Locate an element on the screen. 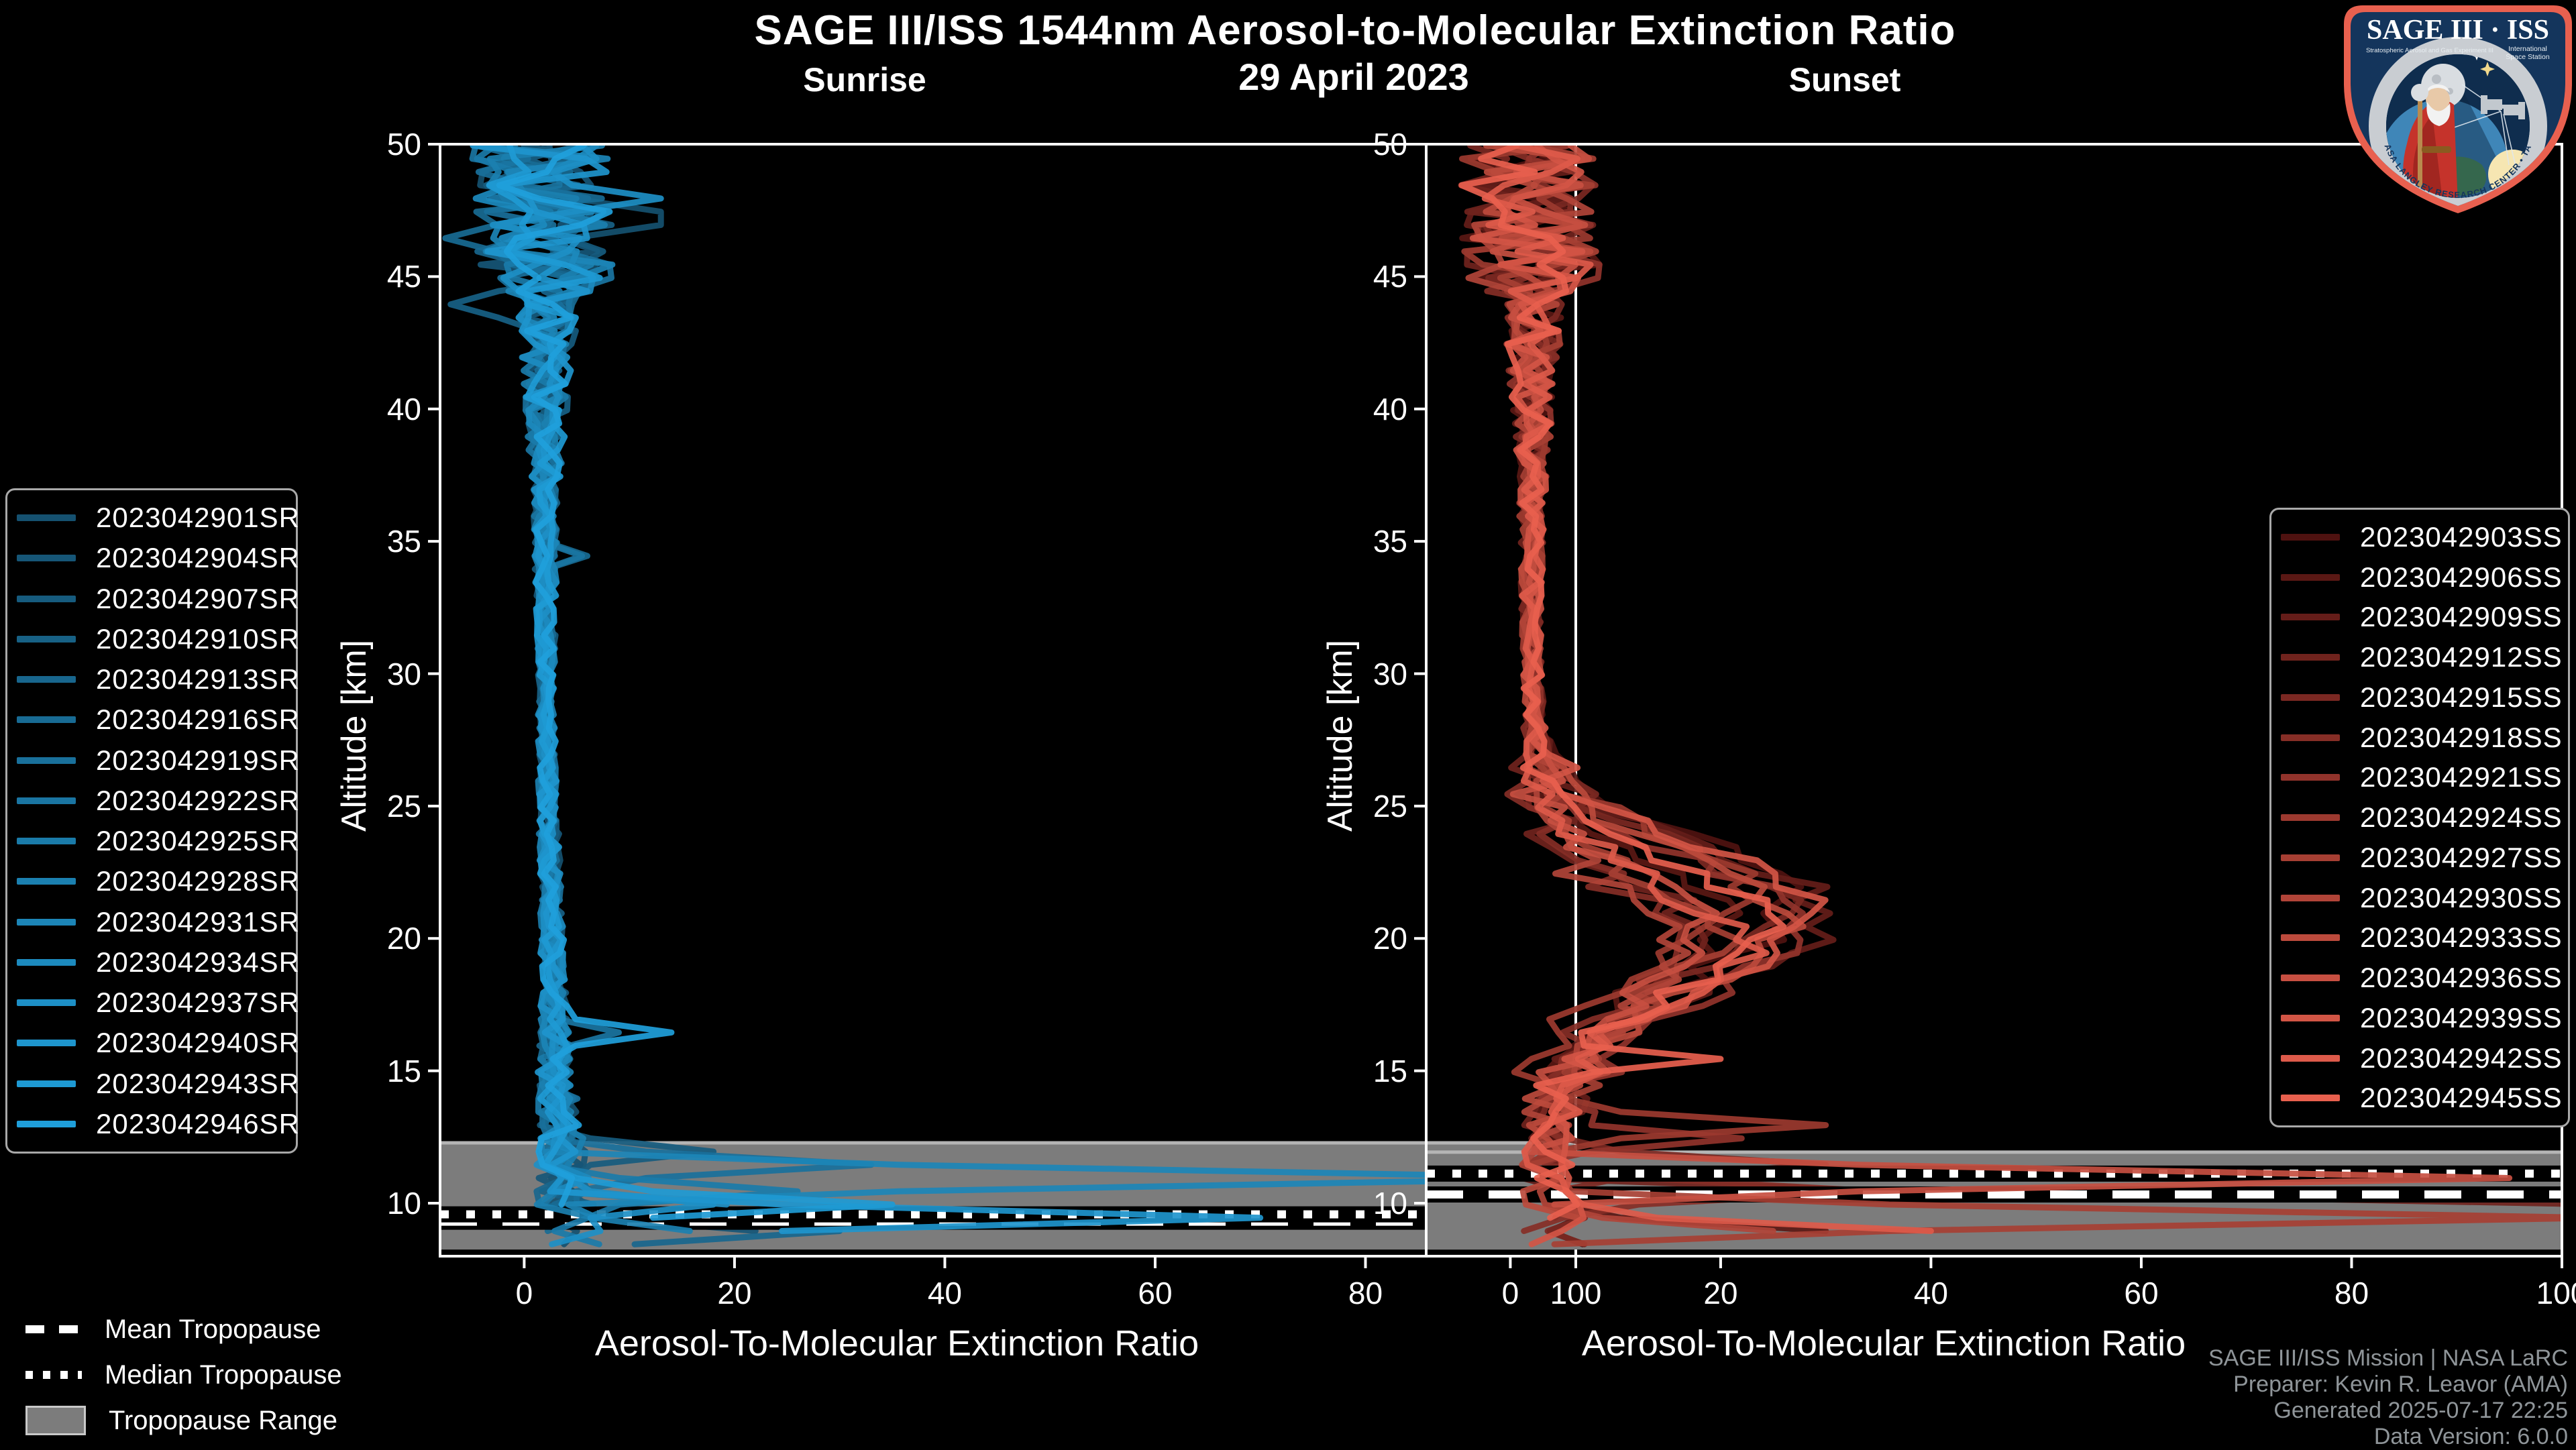 Image resolution: width=2576 pixels, height=1450 pixels. legend-item: 2023042931SR is located at coordinates (151, 922).